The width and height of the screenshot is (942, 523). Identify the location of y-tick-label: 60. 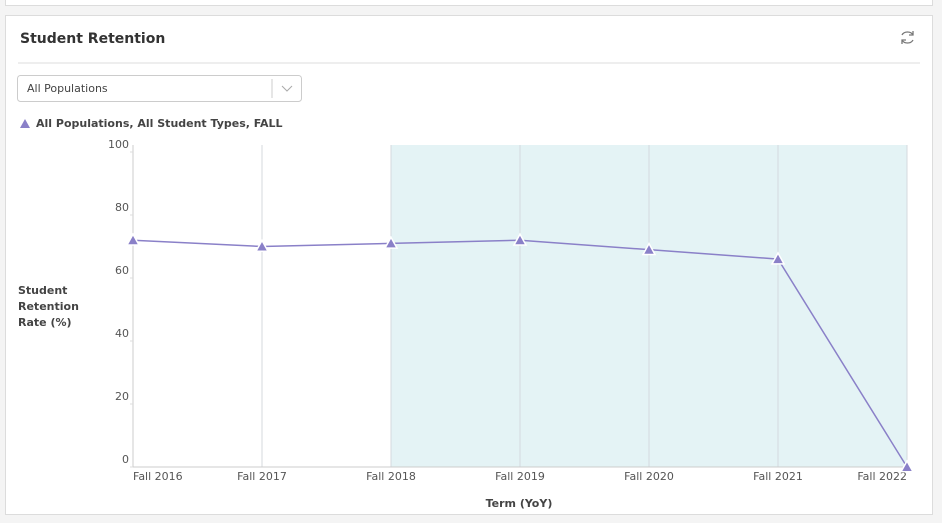
(122, 270).